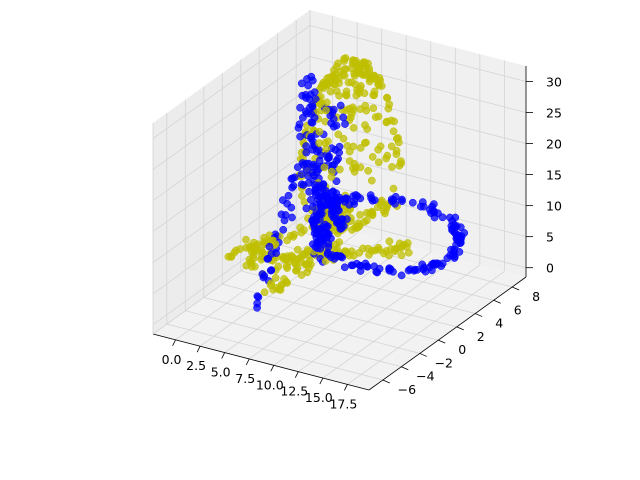 This screenshot has width=640, height=480. Describe the element at coordinates (554, 113) in the screenshot. I see `z-tick-label: 25` at that location.